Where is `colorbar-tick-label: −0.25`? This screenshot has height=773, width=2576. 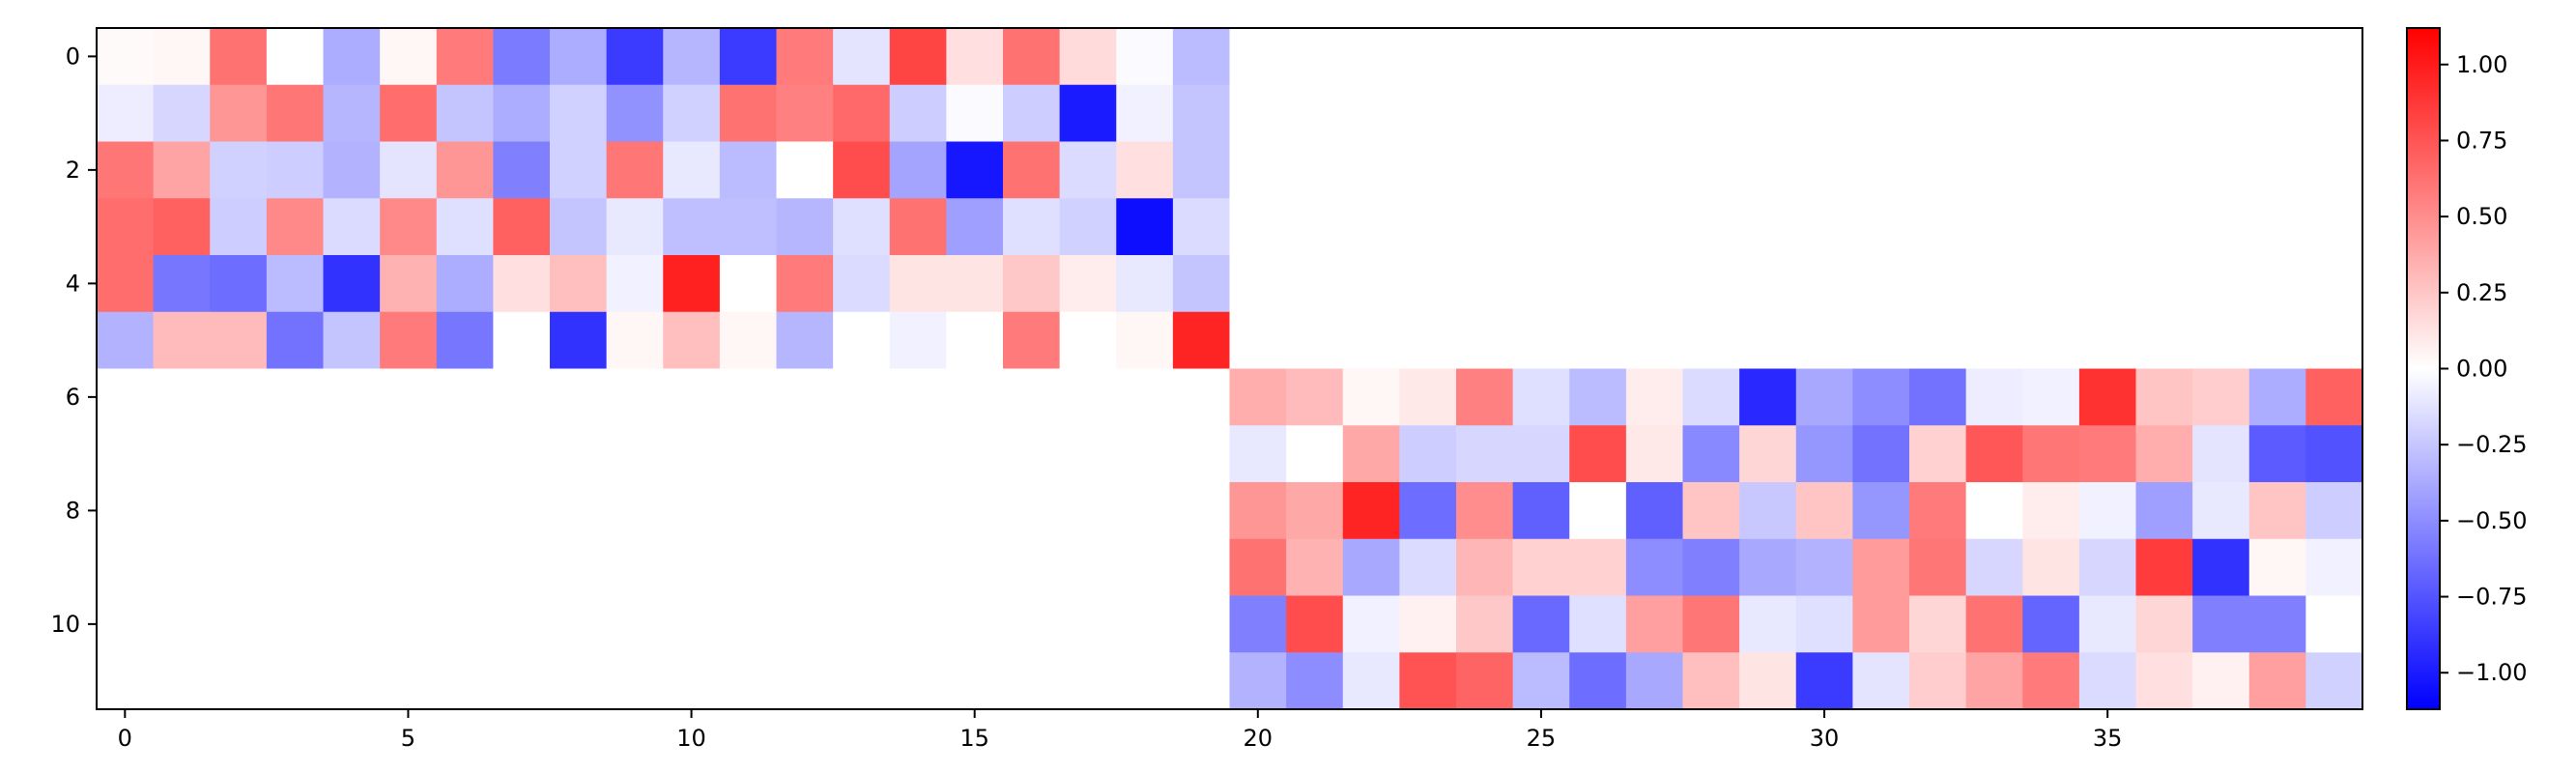 colorbar-tick-label: −0.25 is located at coordinates (2492, 444).